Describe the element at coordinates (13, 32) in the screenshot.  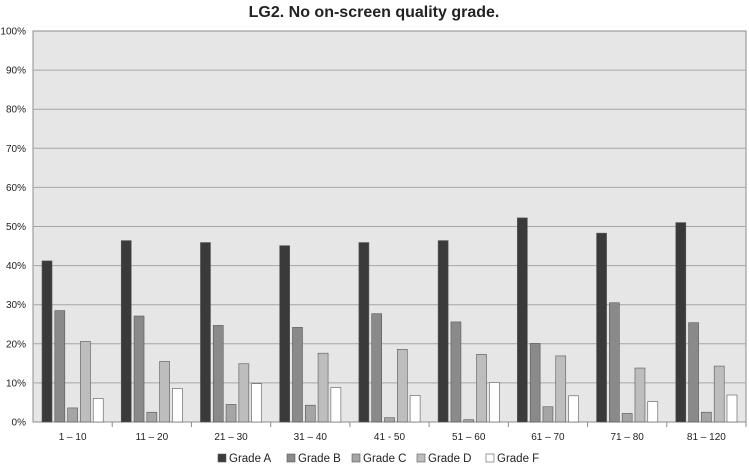
I see `y-tick-label: 100%` at that location.